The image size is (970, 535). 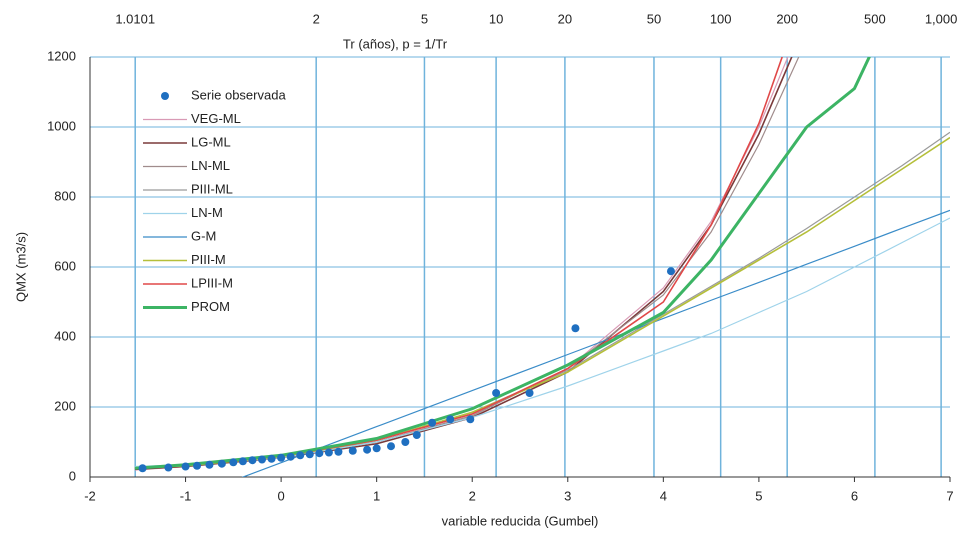 What do you see at coordinates (203, 235) in the screenshot?
I see `legend-label: G-M` at bounding box center [203, 235].